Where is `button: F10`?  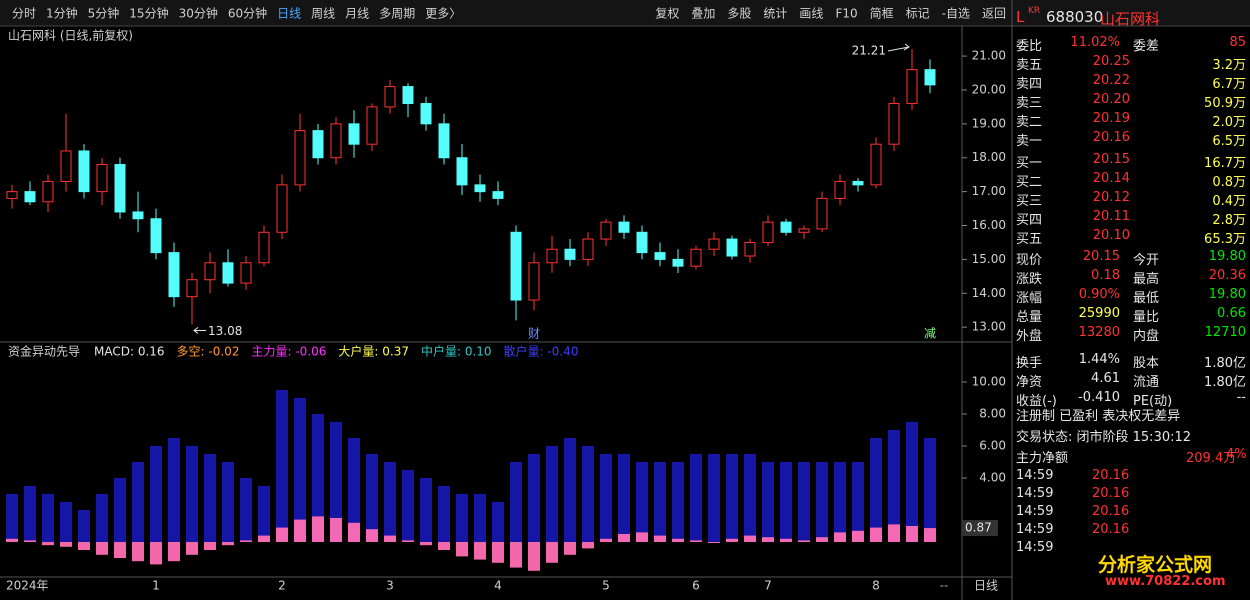 button: F10 is located at coordinates (846, 14).